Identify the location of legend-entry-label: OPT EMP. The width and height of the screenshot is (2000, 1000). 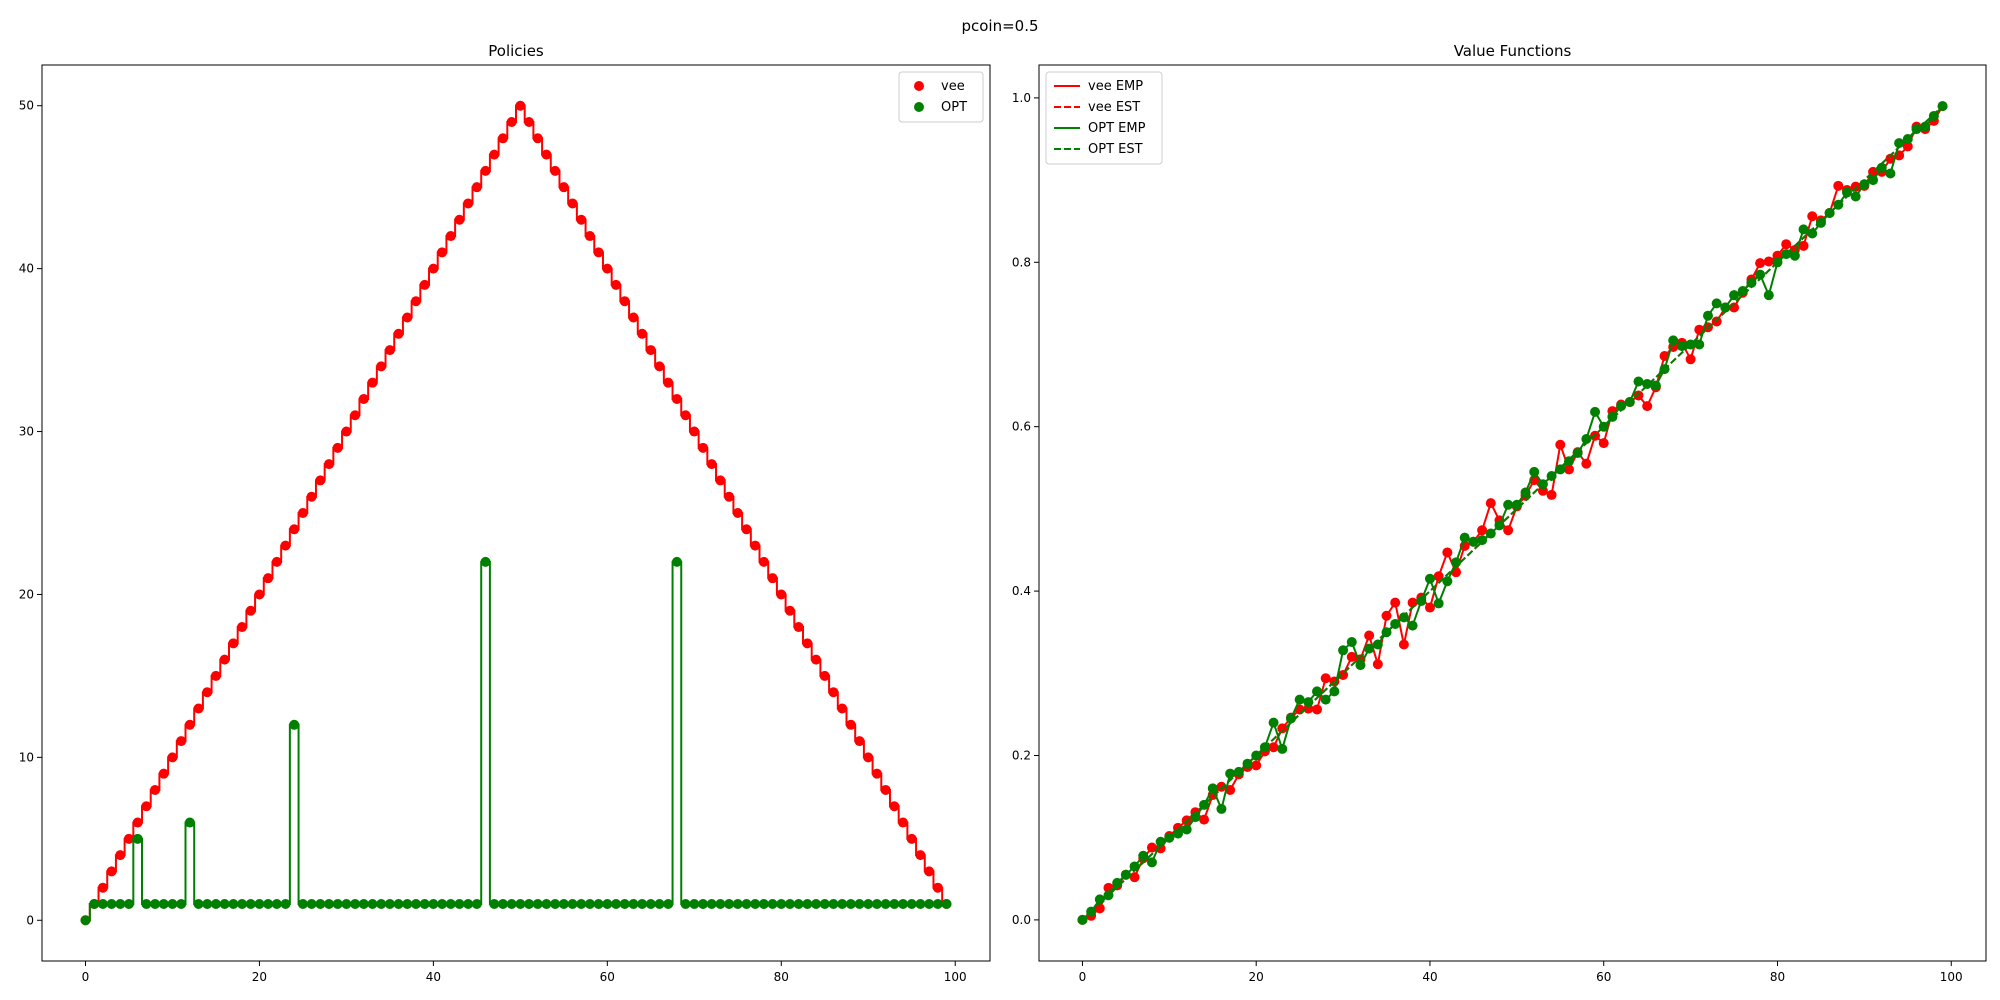
(1117, 128).